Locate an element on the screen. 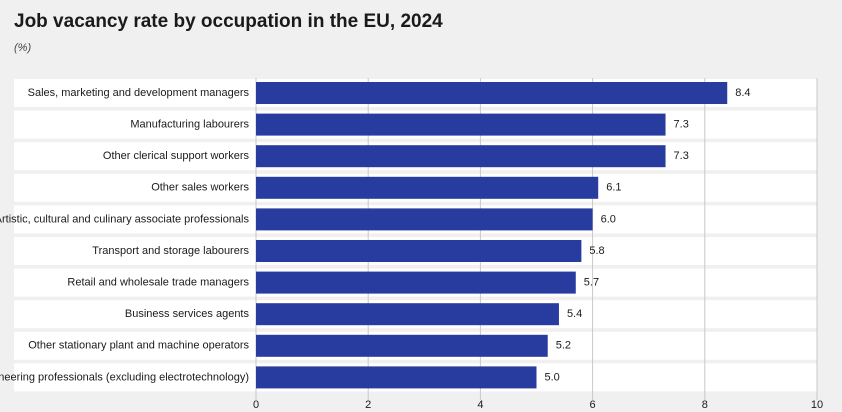 The width and height of the screenshot is (842, 412). x-tick-label: 8 is located at coordinates (705, 405).